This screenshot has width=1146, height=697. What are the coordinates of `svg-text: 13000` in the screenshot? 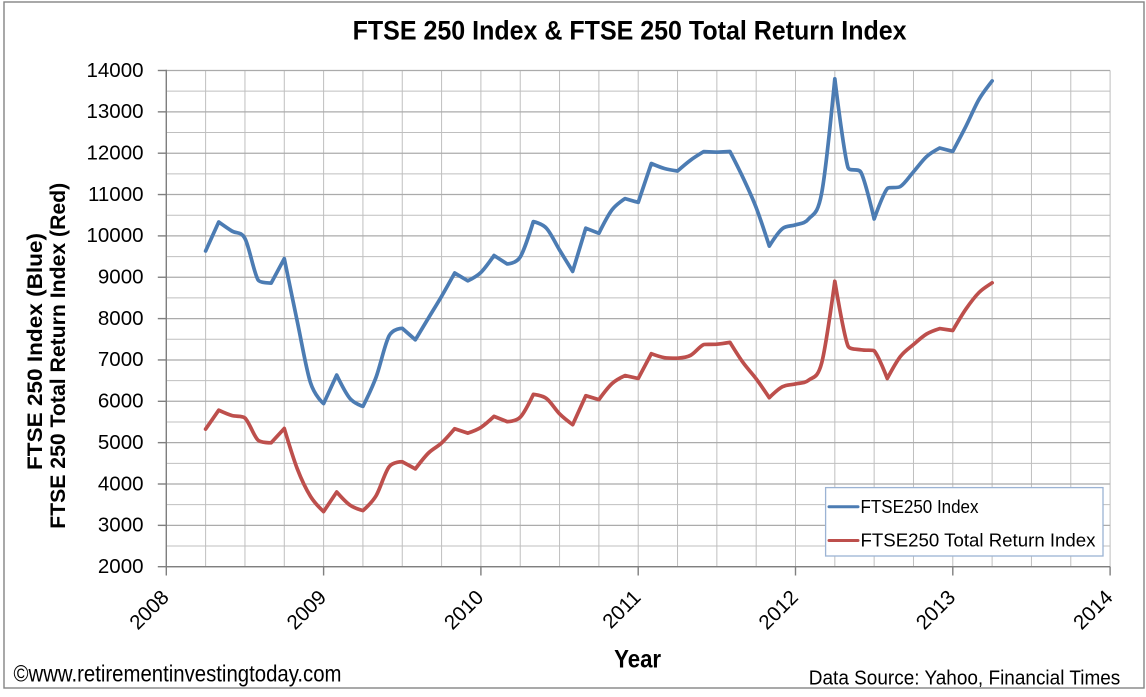 It's located at (114, 111).